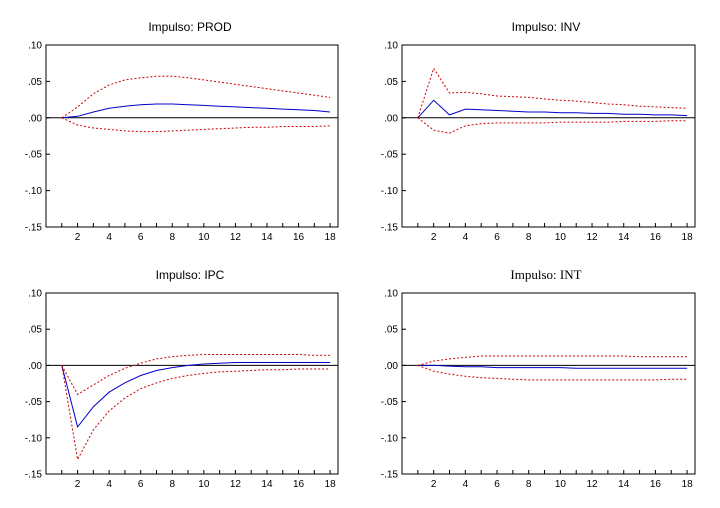  What do you see at coordinates (466, 484) in the screenshot?
I see `x-tick-label-int: 4` at bounding box center [466, 484].